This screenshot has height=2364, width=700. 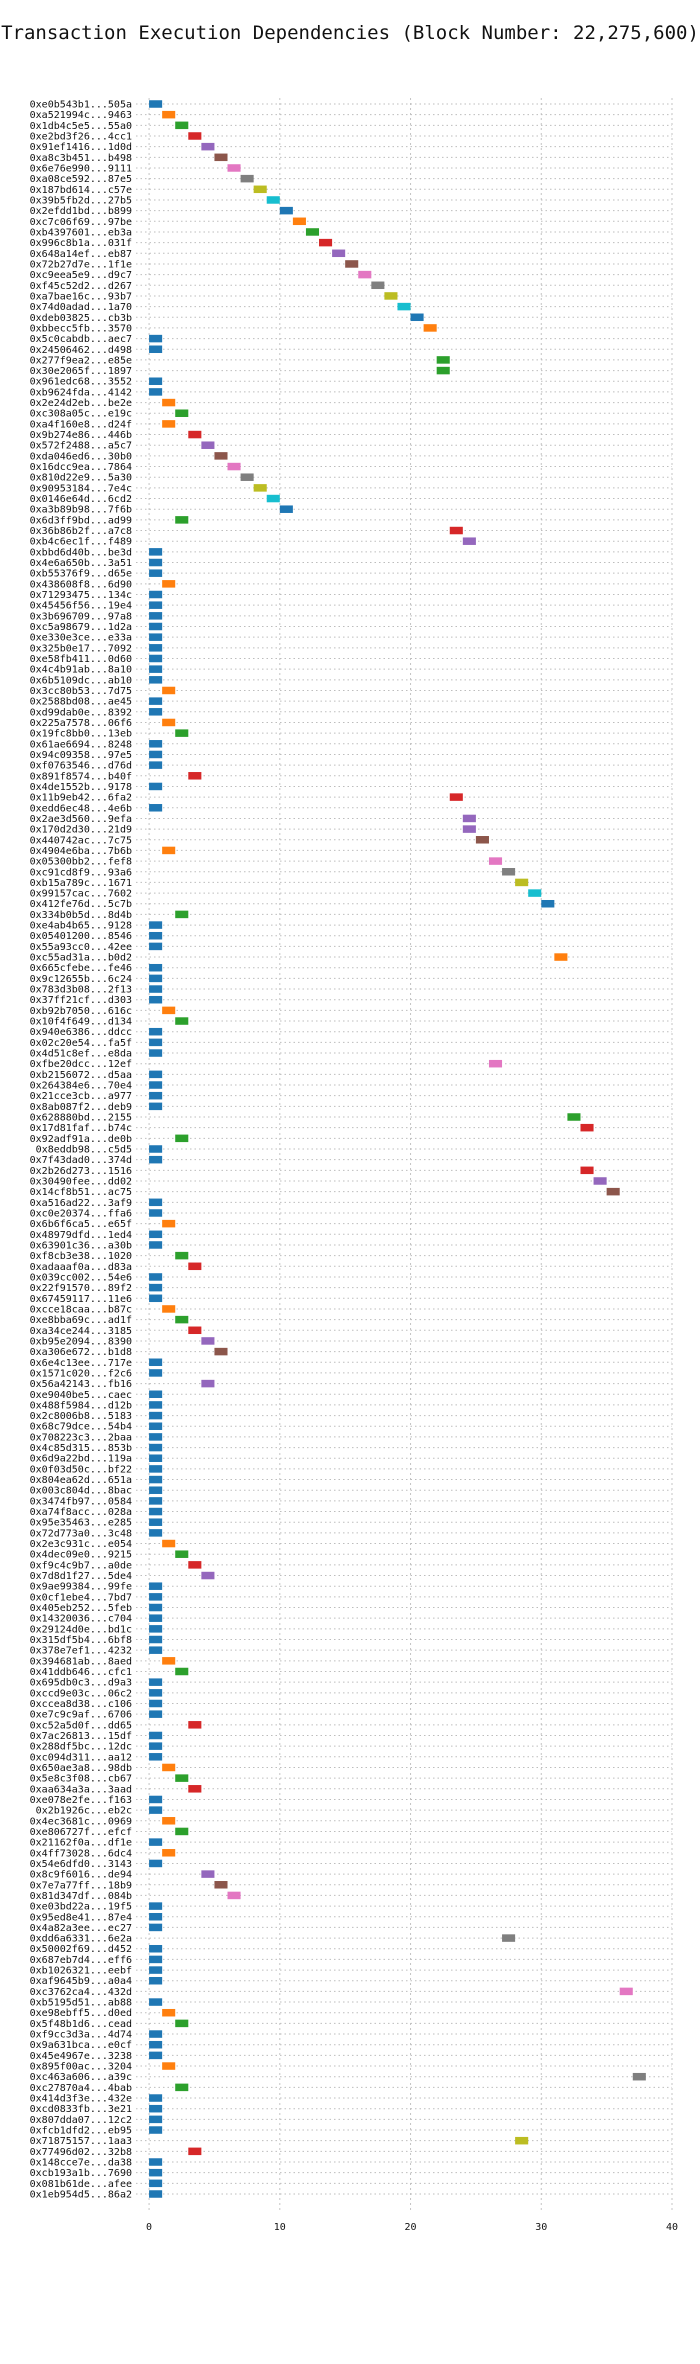 I want to click on y-tick-label: 0x9c12655b...6c24, so click(x=81, y=979).